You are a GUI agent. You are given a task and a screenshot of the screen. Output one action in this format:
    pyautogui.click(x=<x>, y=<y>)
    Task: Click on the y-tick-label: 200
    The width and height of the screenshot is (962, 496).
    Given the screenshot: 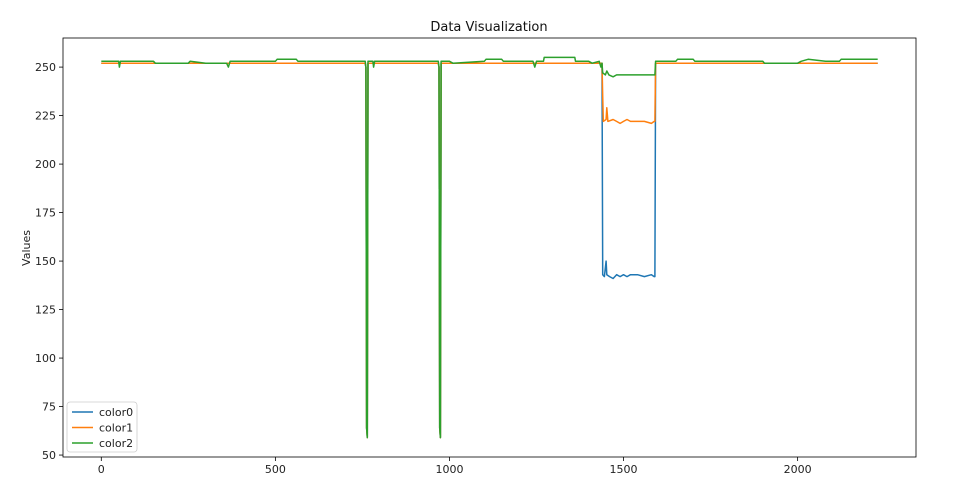 What is the action you would take?
    pyautogui.click(x=45, y=164)
    